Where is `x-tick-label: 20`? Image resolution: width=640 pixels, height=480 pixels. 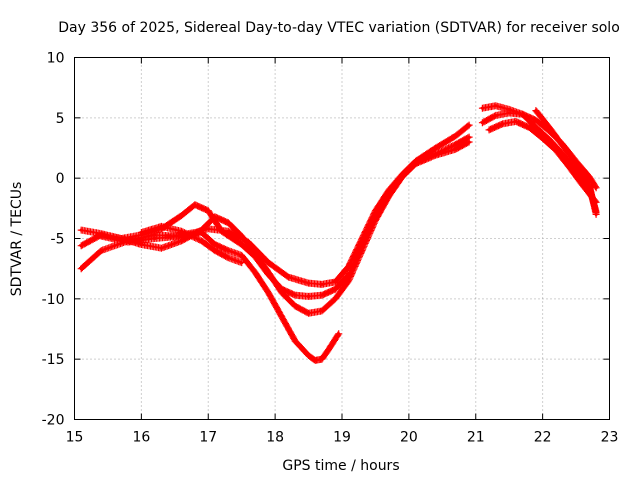 x-tick-label: 20 is located at coordinates (409, 438).